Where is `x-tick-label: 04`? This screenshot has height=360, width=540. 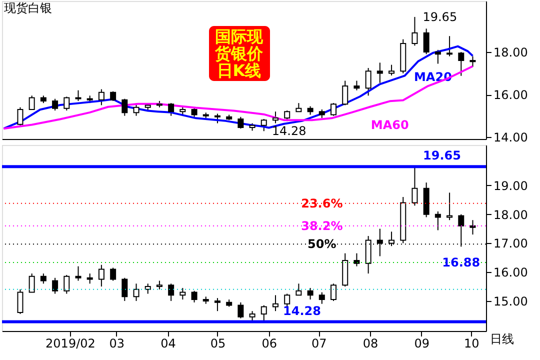
x-tick-label: 04 is located at coordinates (168, 343).